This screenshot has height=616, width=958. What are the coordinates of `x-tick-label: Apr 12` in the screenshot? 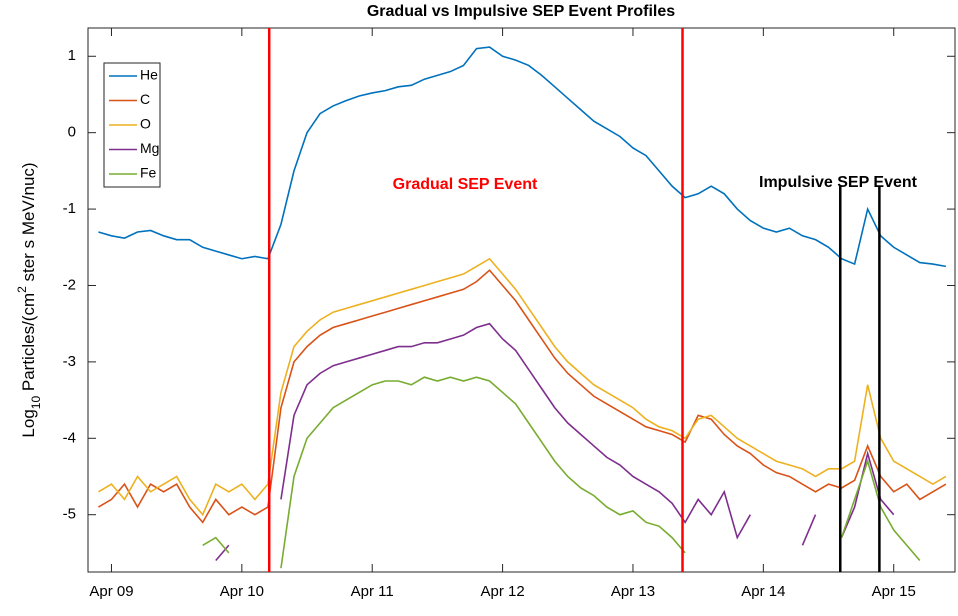 It's located at (502, 591).